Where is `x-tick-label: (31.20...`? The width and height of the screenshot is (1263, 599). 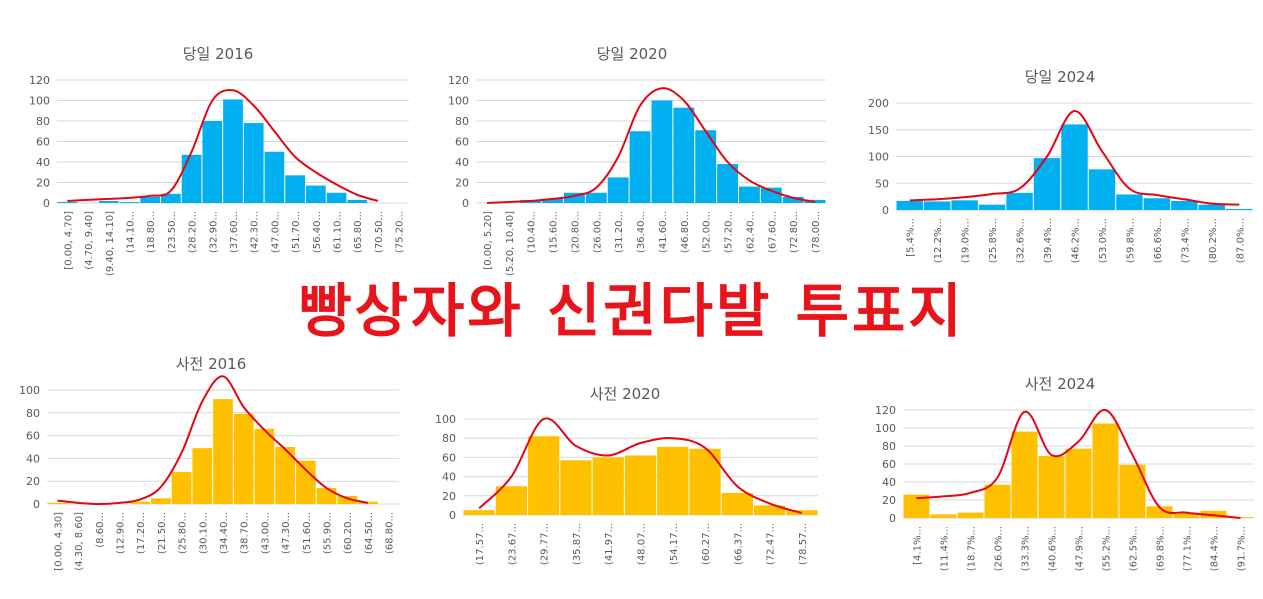
x-tick-label: (31.20... is located at coordinates (619, 232).